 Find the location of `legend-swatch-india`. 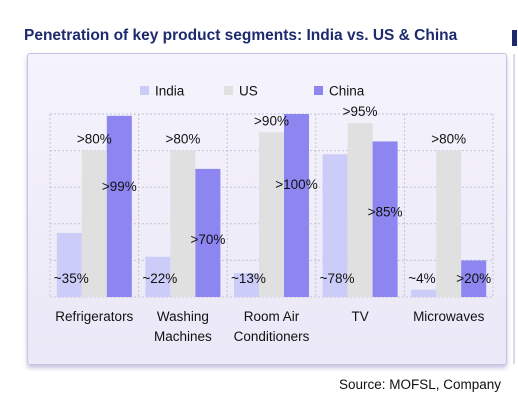

legend-swatch-india is located at coordinates (144, 90).